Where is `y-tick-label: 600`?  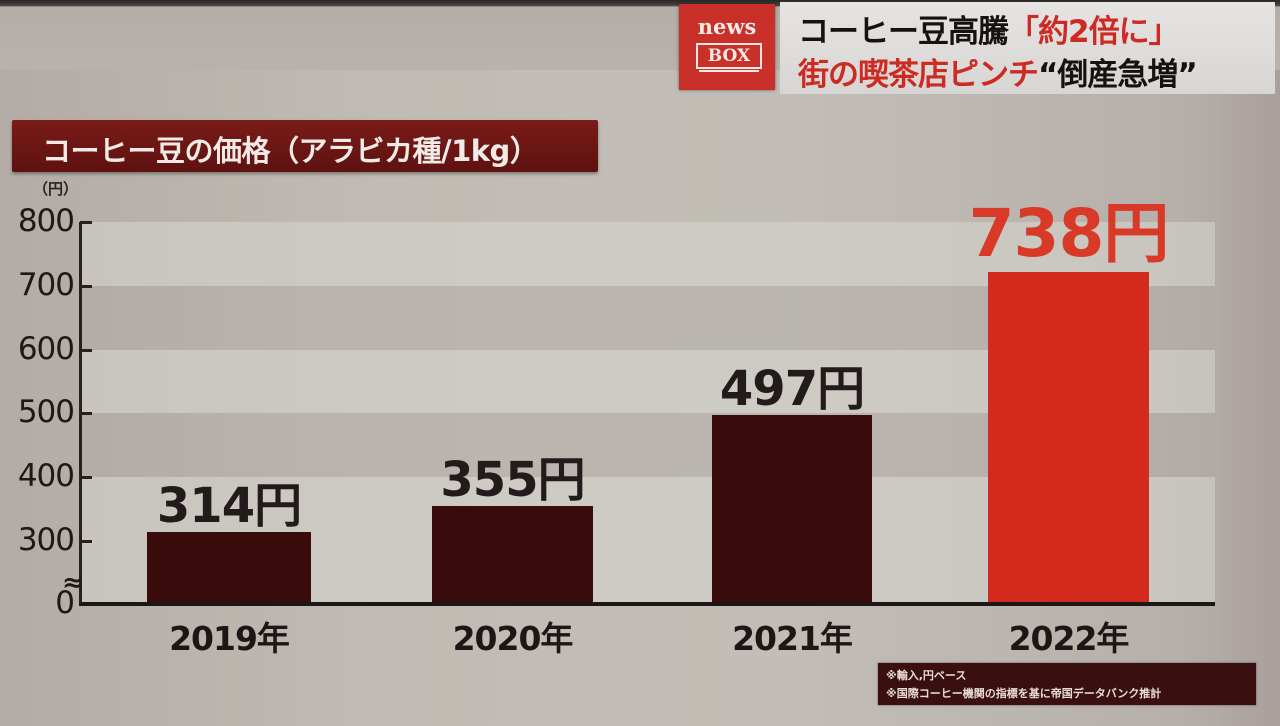 y-tick-label: 600 is located at coordinates (46, 348).